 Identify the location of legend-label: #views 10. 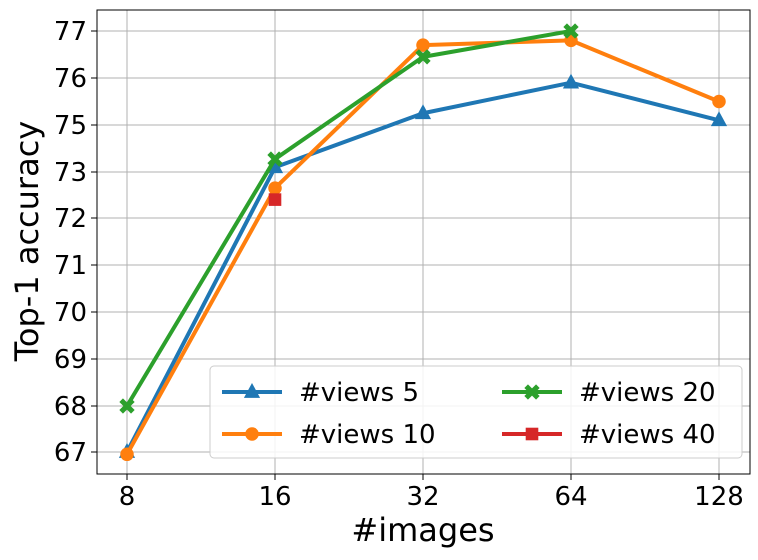
(367, 435).